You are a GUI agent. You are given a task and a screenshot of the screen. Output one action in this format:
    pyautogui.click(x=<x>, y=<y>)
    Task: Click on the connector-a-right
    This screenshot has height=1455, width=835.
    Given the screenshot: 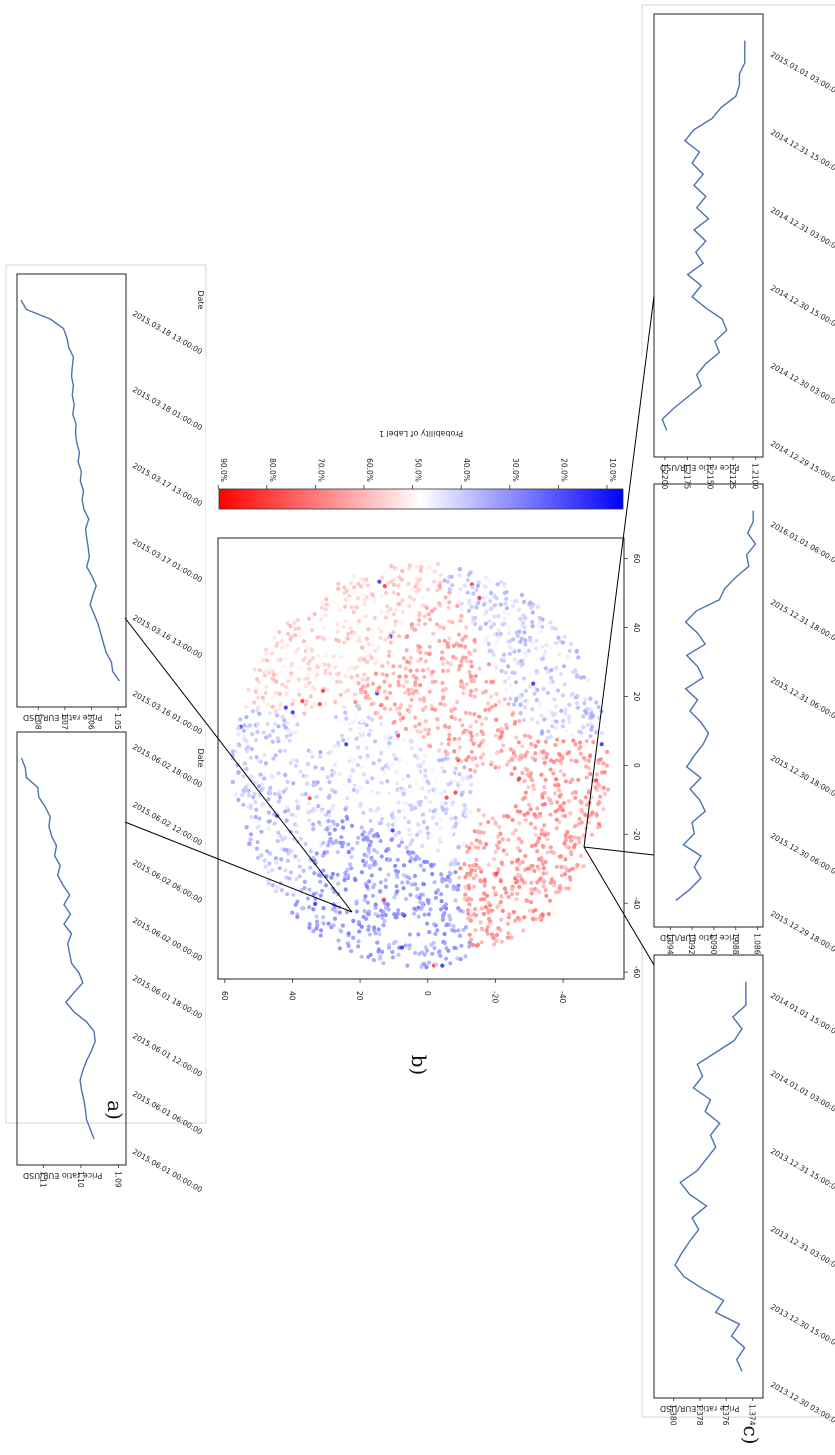 What is the action you would take?
    pyautogui.click(x=238, y=765)
    